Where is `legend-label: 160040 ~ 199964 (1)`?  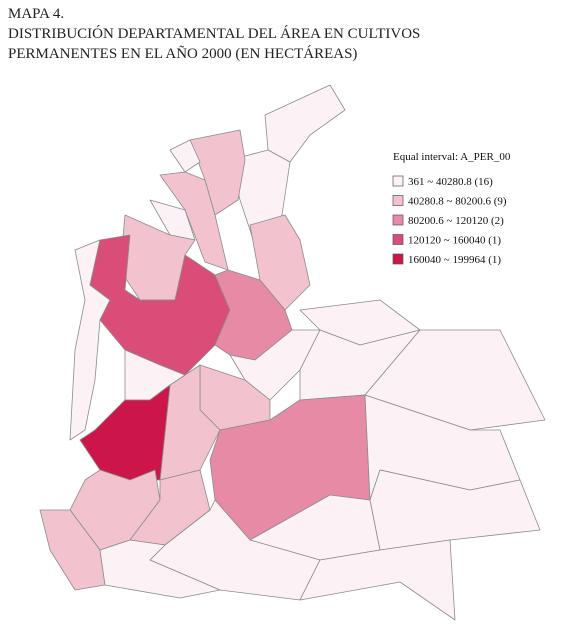
legend-label: 160040 ~ 199964 (1) is located at coordinates (454, 260).